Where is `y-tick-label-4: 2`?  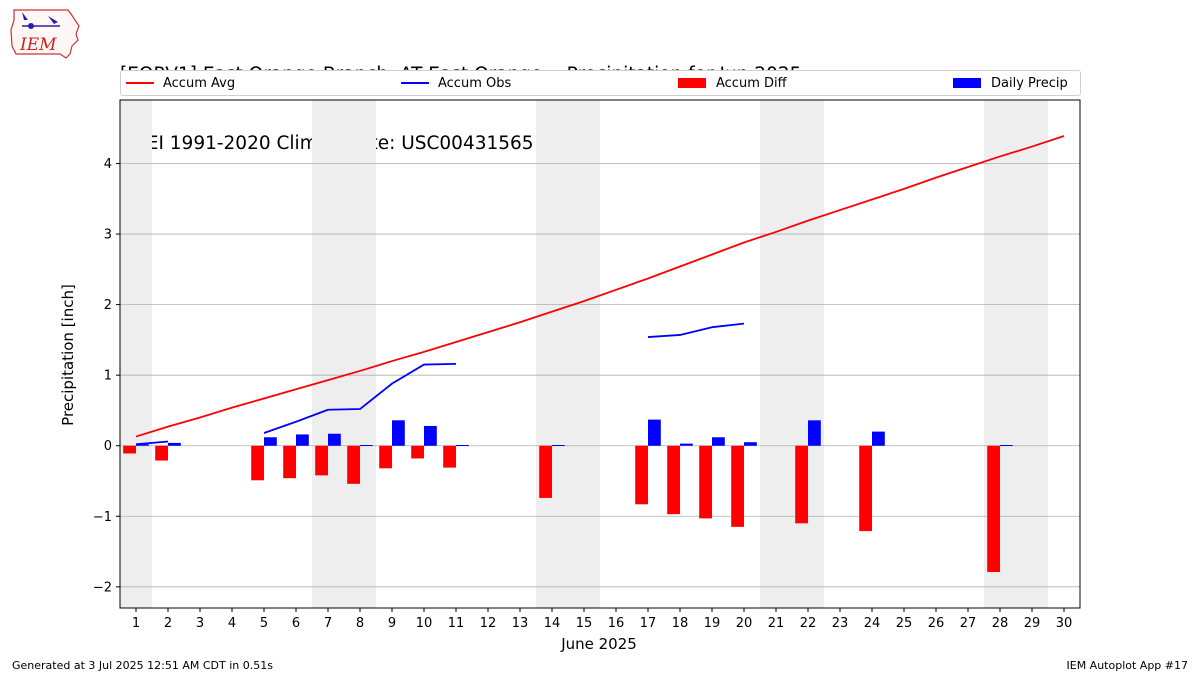 y-tick-label-4: 2 is located at coordinates (108, 305).